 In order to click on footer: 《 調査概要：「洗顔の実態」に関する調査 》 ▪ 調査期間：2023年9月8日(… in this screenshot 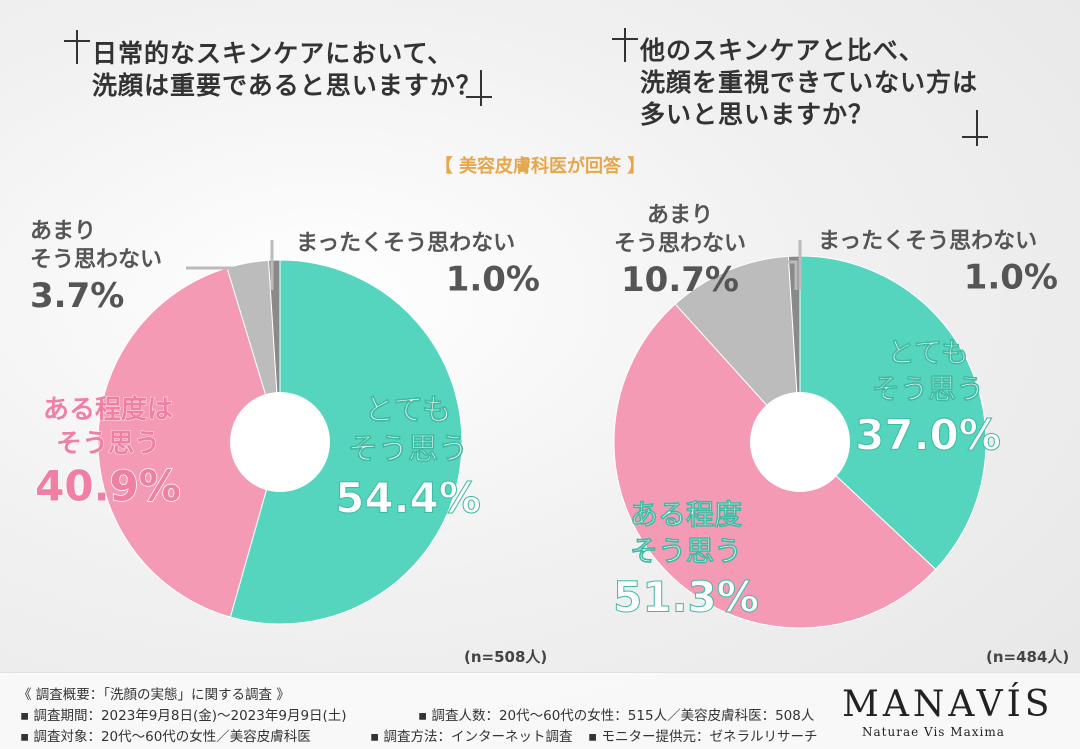, I will do `click(540, 710)`.